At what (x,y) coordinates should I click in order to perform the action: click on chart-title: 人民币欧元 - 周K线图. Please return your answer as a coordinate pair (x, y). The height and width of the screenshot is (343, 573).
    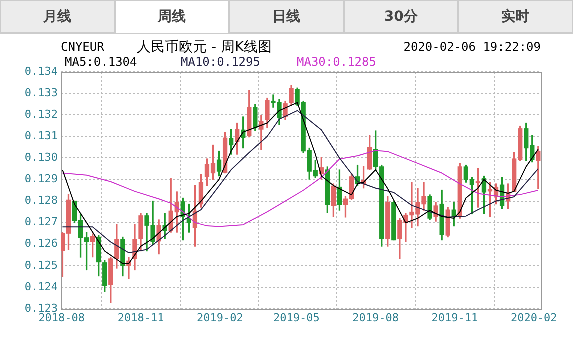
    Looking at the image, I should click on (204, 48).